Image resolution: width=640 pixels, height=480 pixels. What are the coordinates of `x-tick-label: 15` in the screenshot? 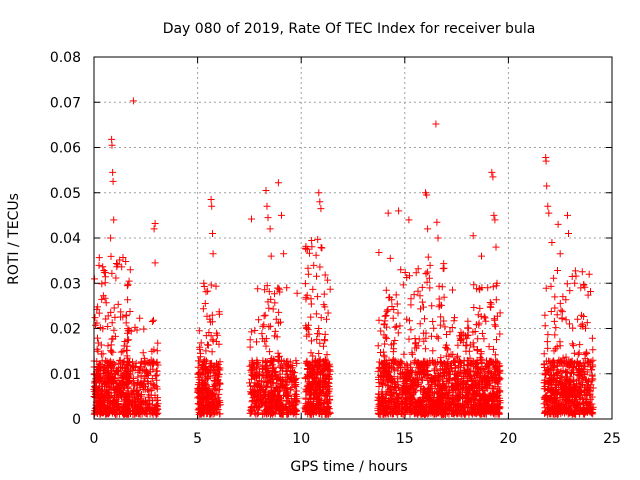 It's located at (405, 439).